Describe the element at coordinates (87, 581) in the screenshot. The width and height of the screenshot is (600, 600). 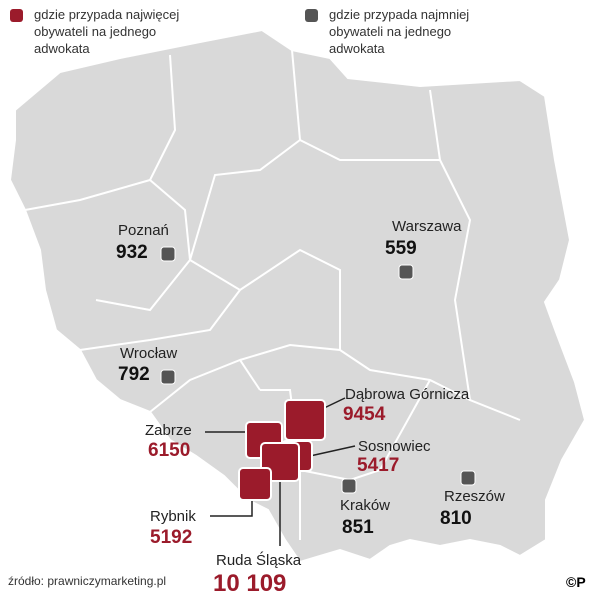
I see `source: źródło: prawniczymarketing.pl` at that location.